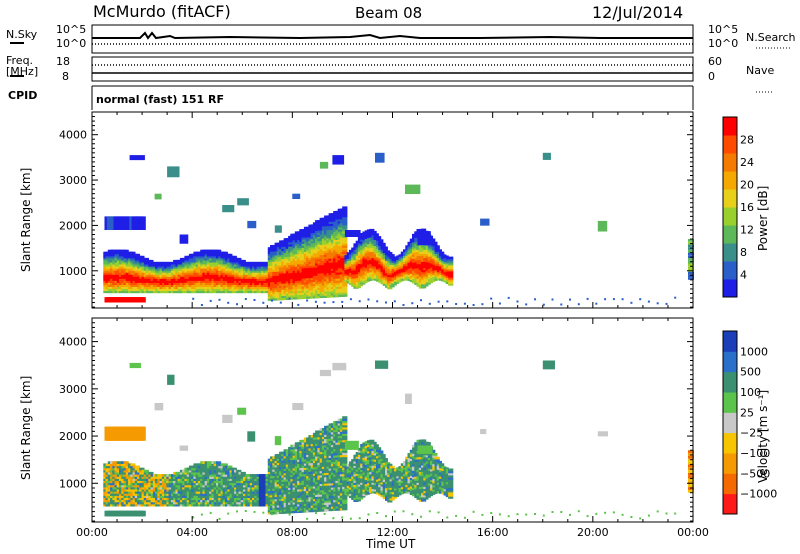 The width and height of the screenshot is (800, 554). I want to click on nsearch-tick-bottom: 10^0, so click(723, 43).